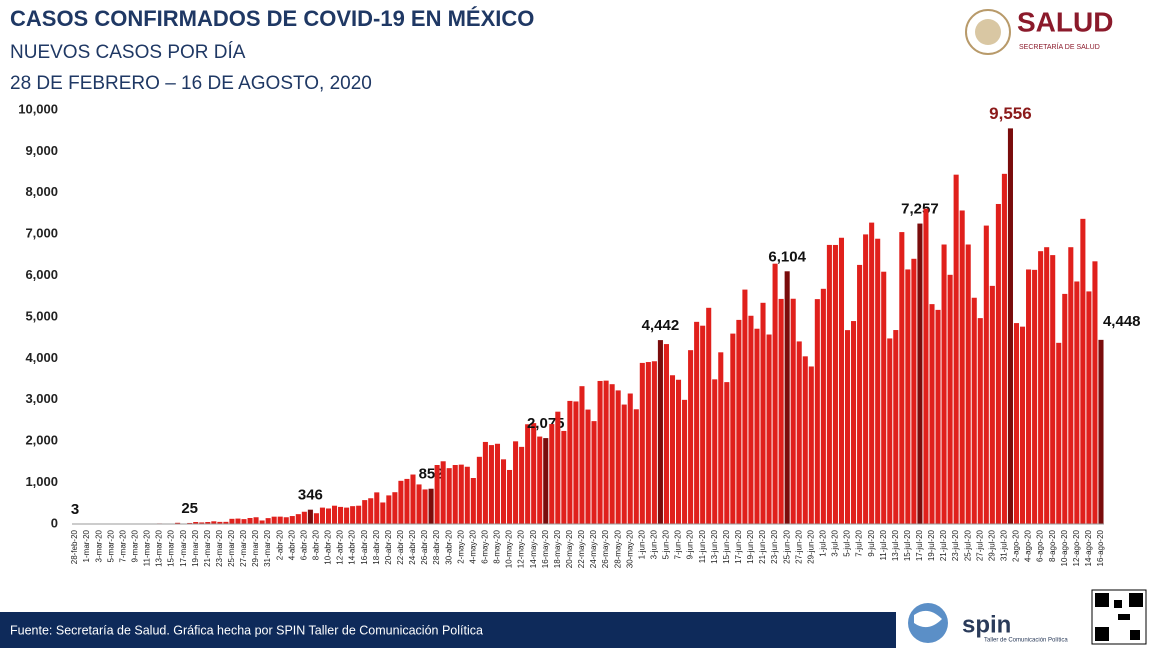 The image size is (1152, 648). I want to click on x-tick-label: 11-jun-20, so click(702, 546).